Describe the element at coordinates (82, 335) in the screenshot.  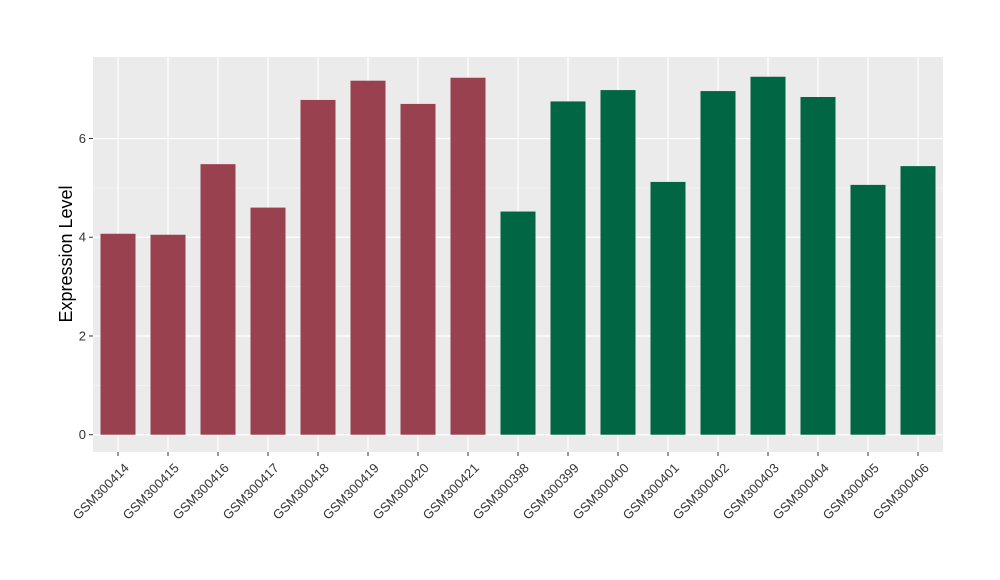
I see `y-tick-label: 2` at that location.